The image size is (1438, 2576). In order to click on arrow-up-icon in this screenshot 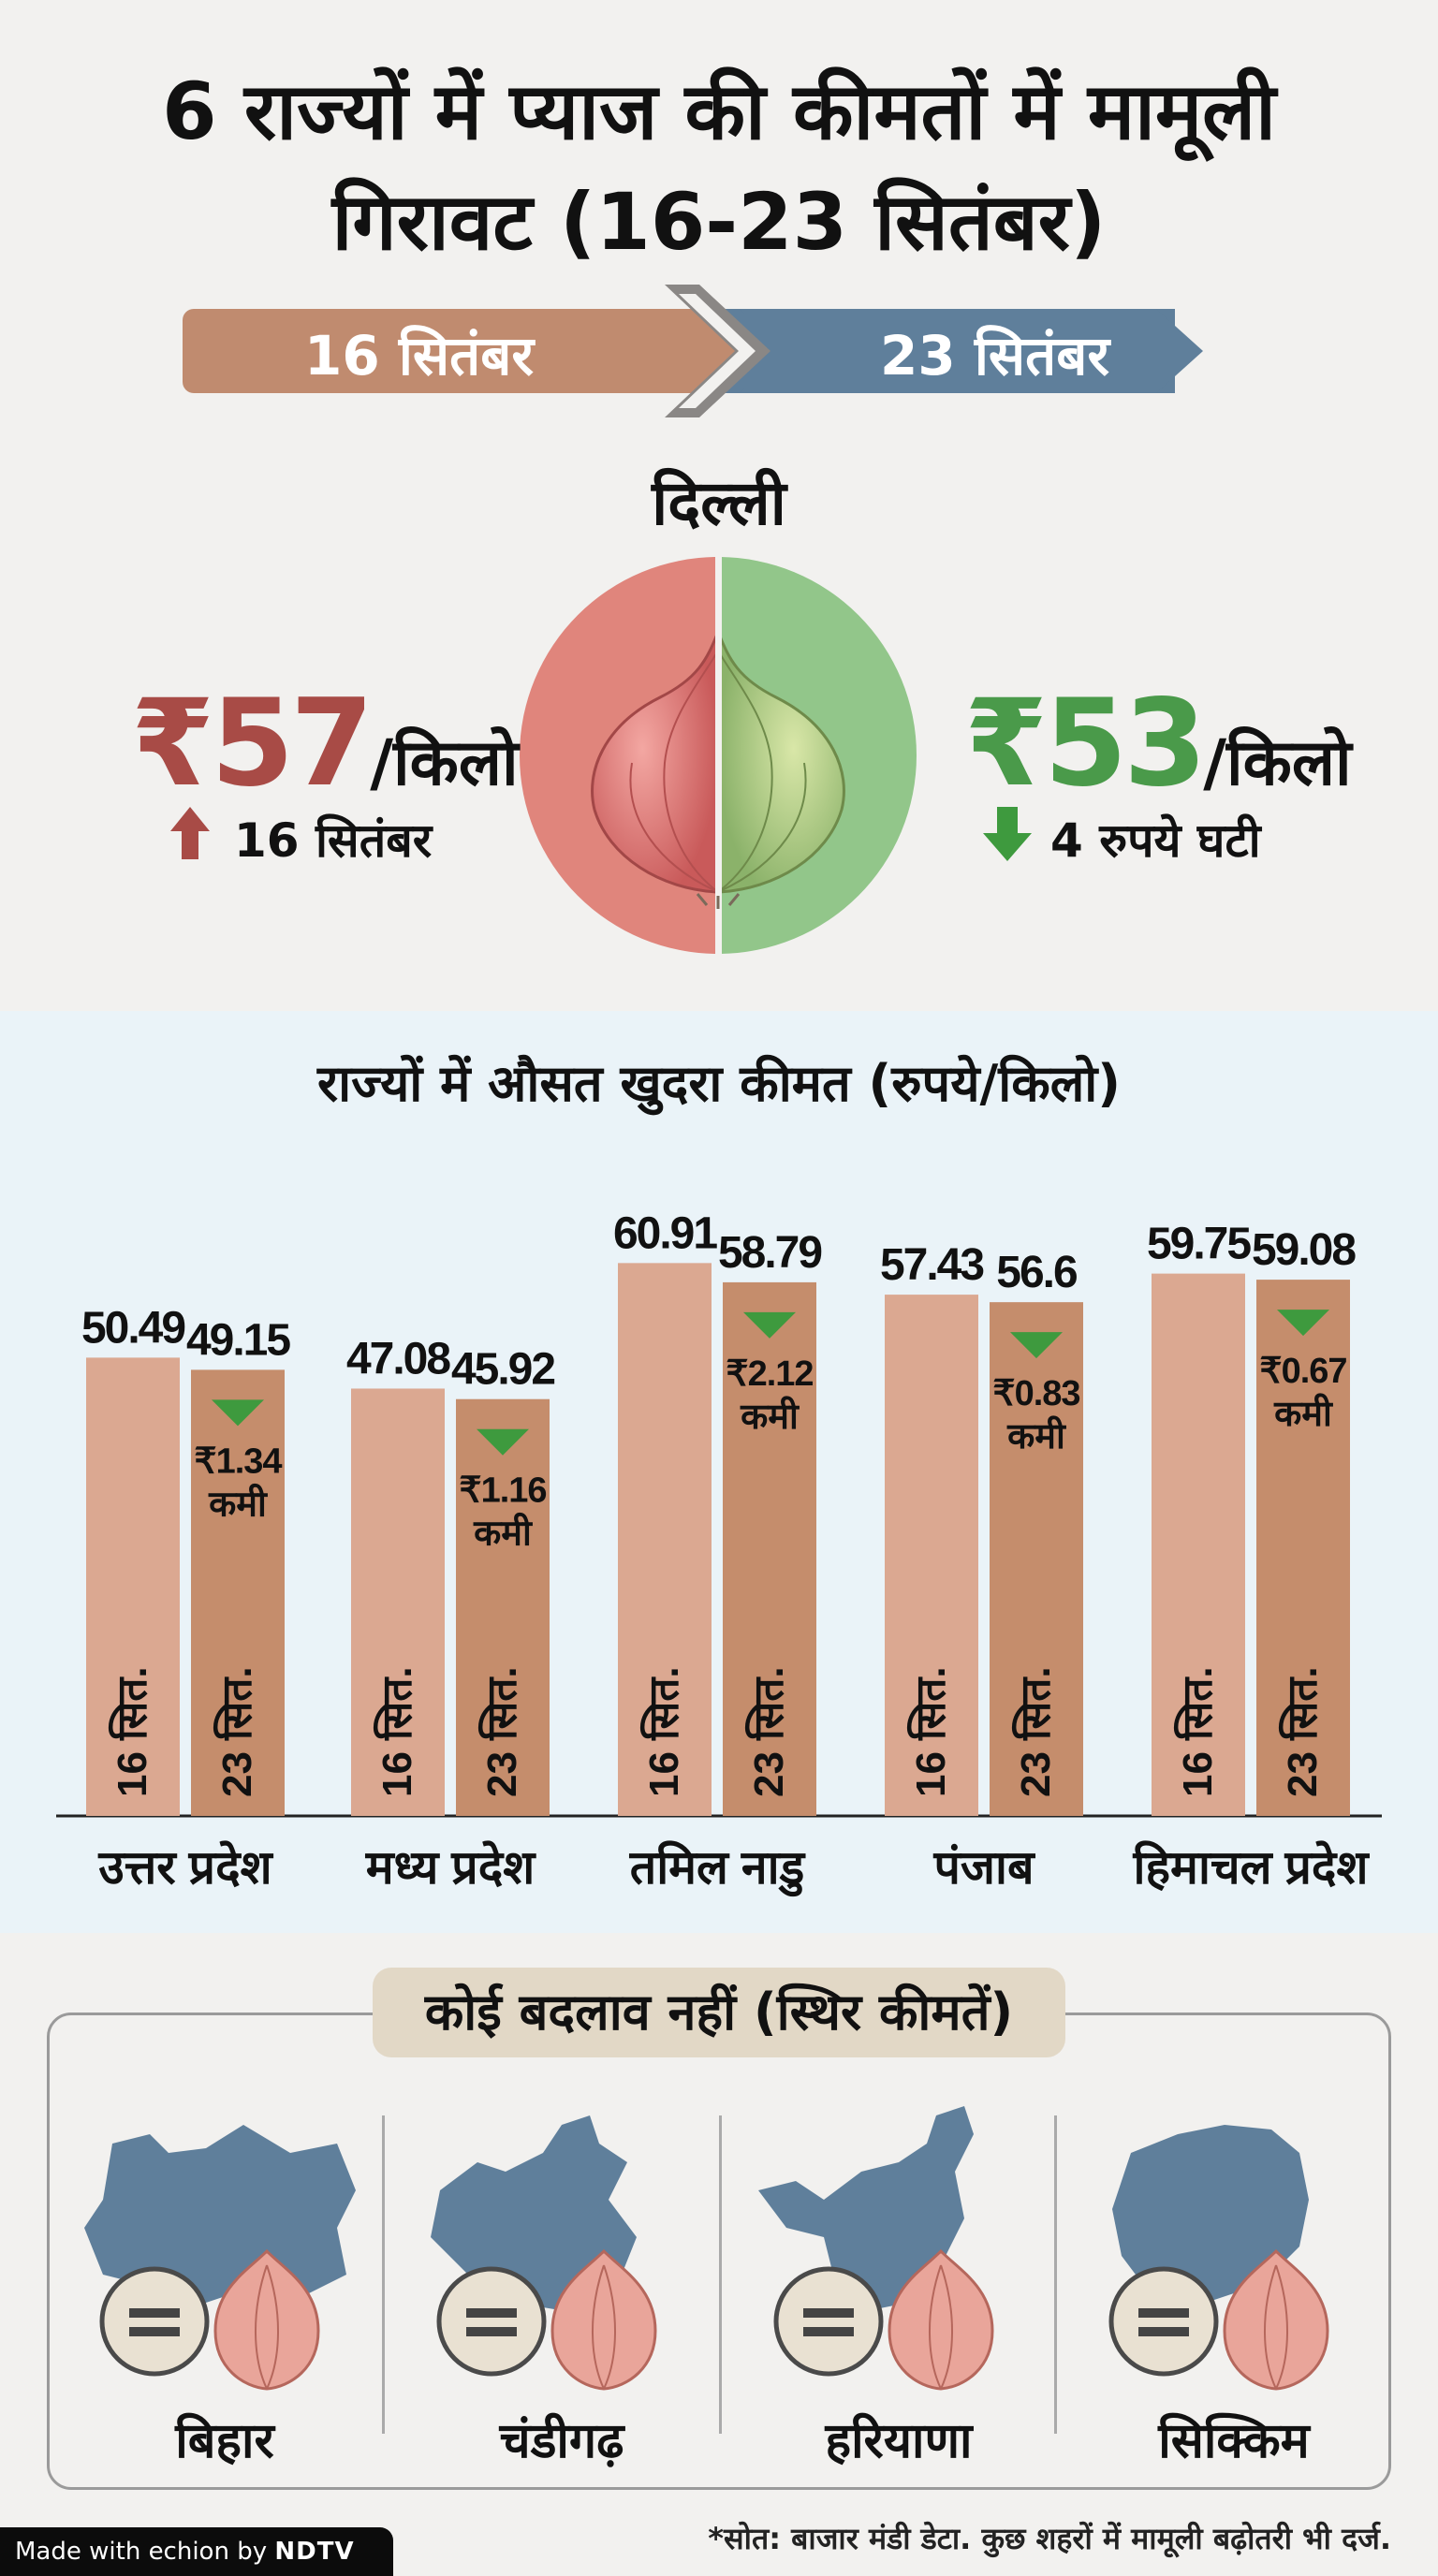, I will do `click(190, 833)`.